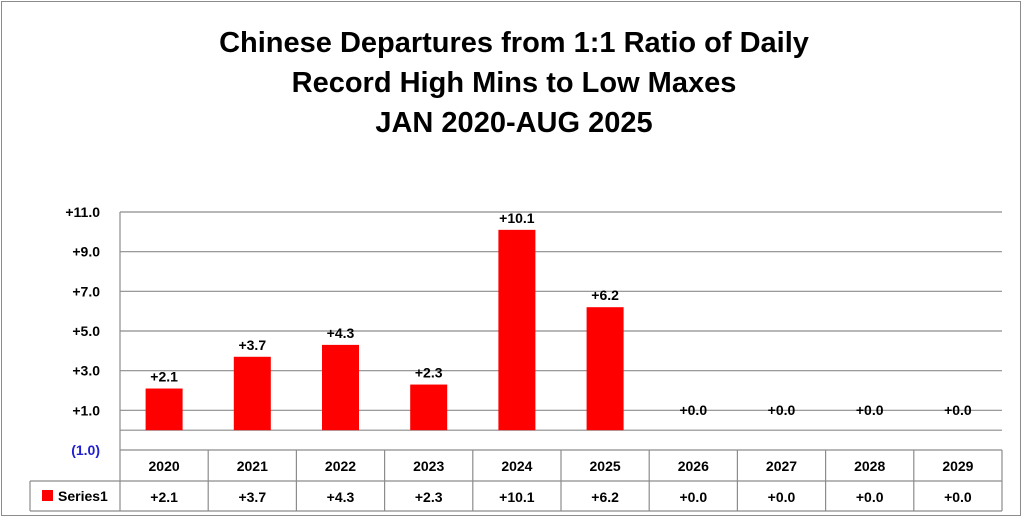  Describe the element at coordinates (517, 330) in the screenshot. I see `bar-2024` at that location.